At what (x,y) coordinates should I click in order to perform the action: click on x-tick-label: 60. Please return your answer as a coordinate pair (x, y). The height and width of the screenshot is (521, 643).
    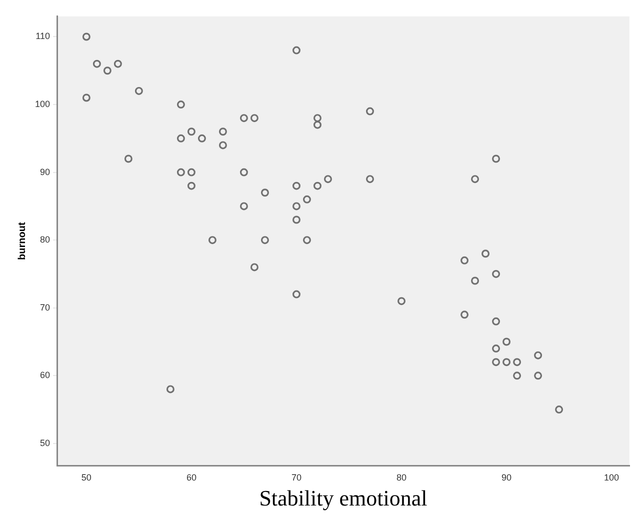
    Looking at the image, I should click on (191, 477).